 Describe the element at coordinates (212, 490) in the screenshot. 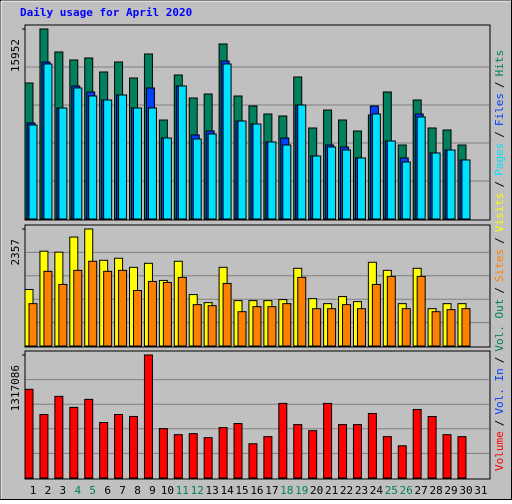

I see `x-tick-label: 13` at that location.